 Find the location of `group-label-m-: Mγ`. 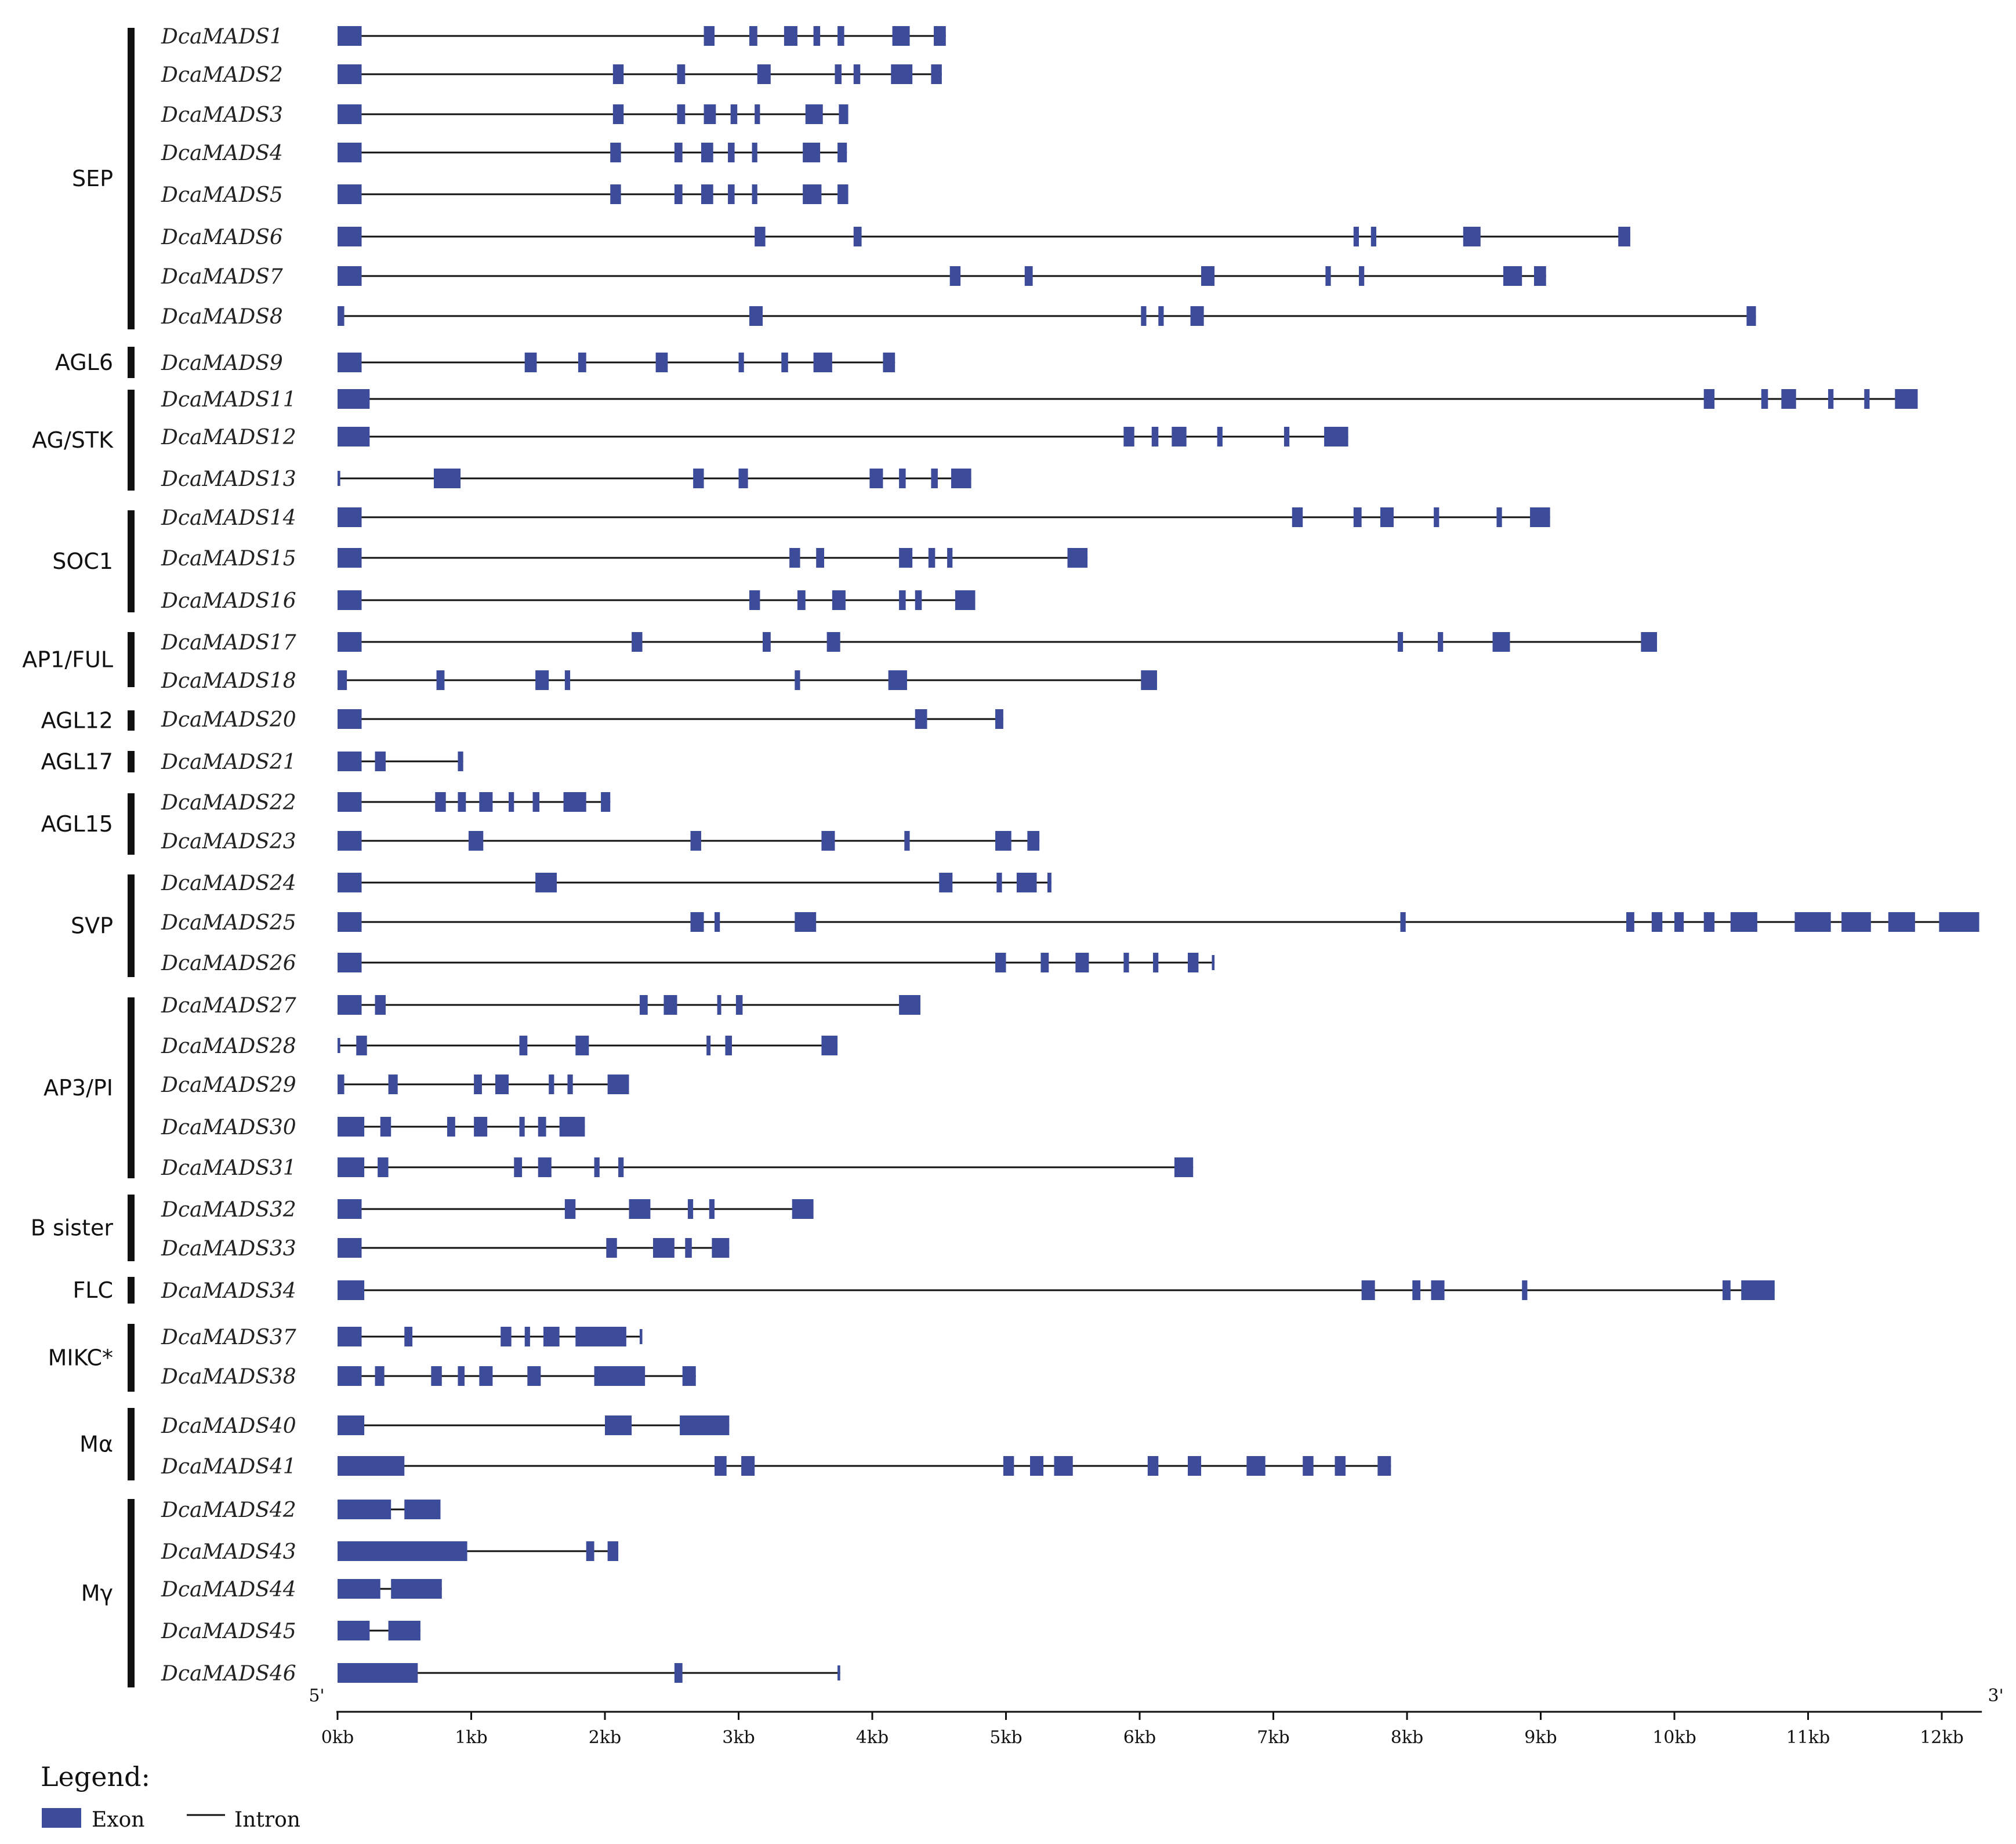

group-label-m-: Mγ is located at coordinates (97, 1593).